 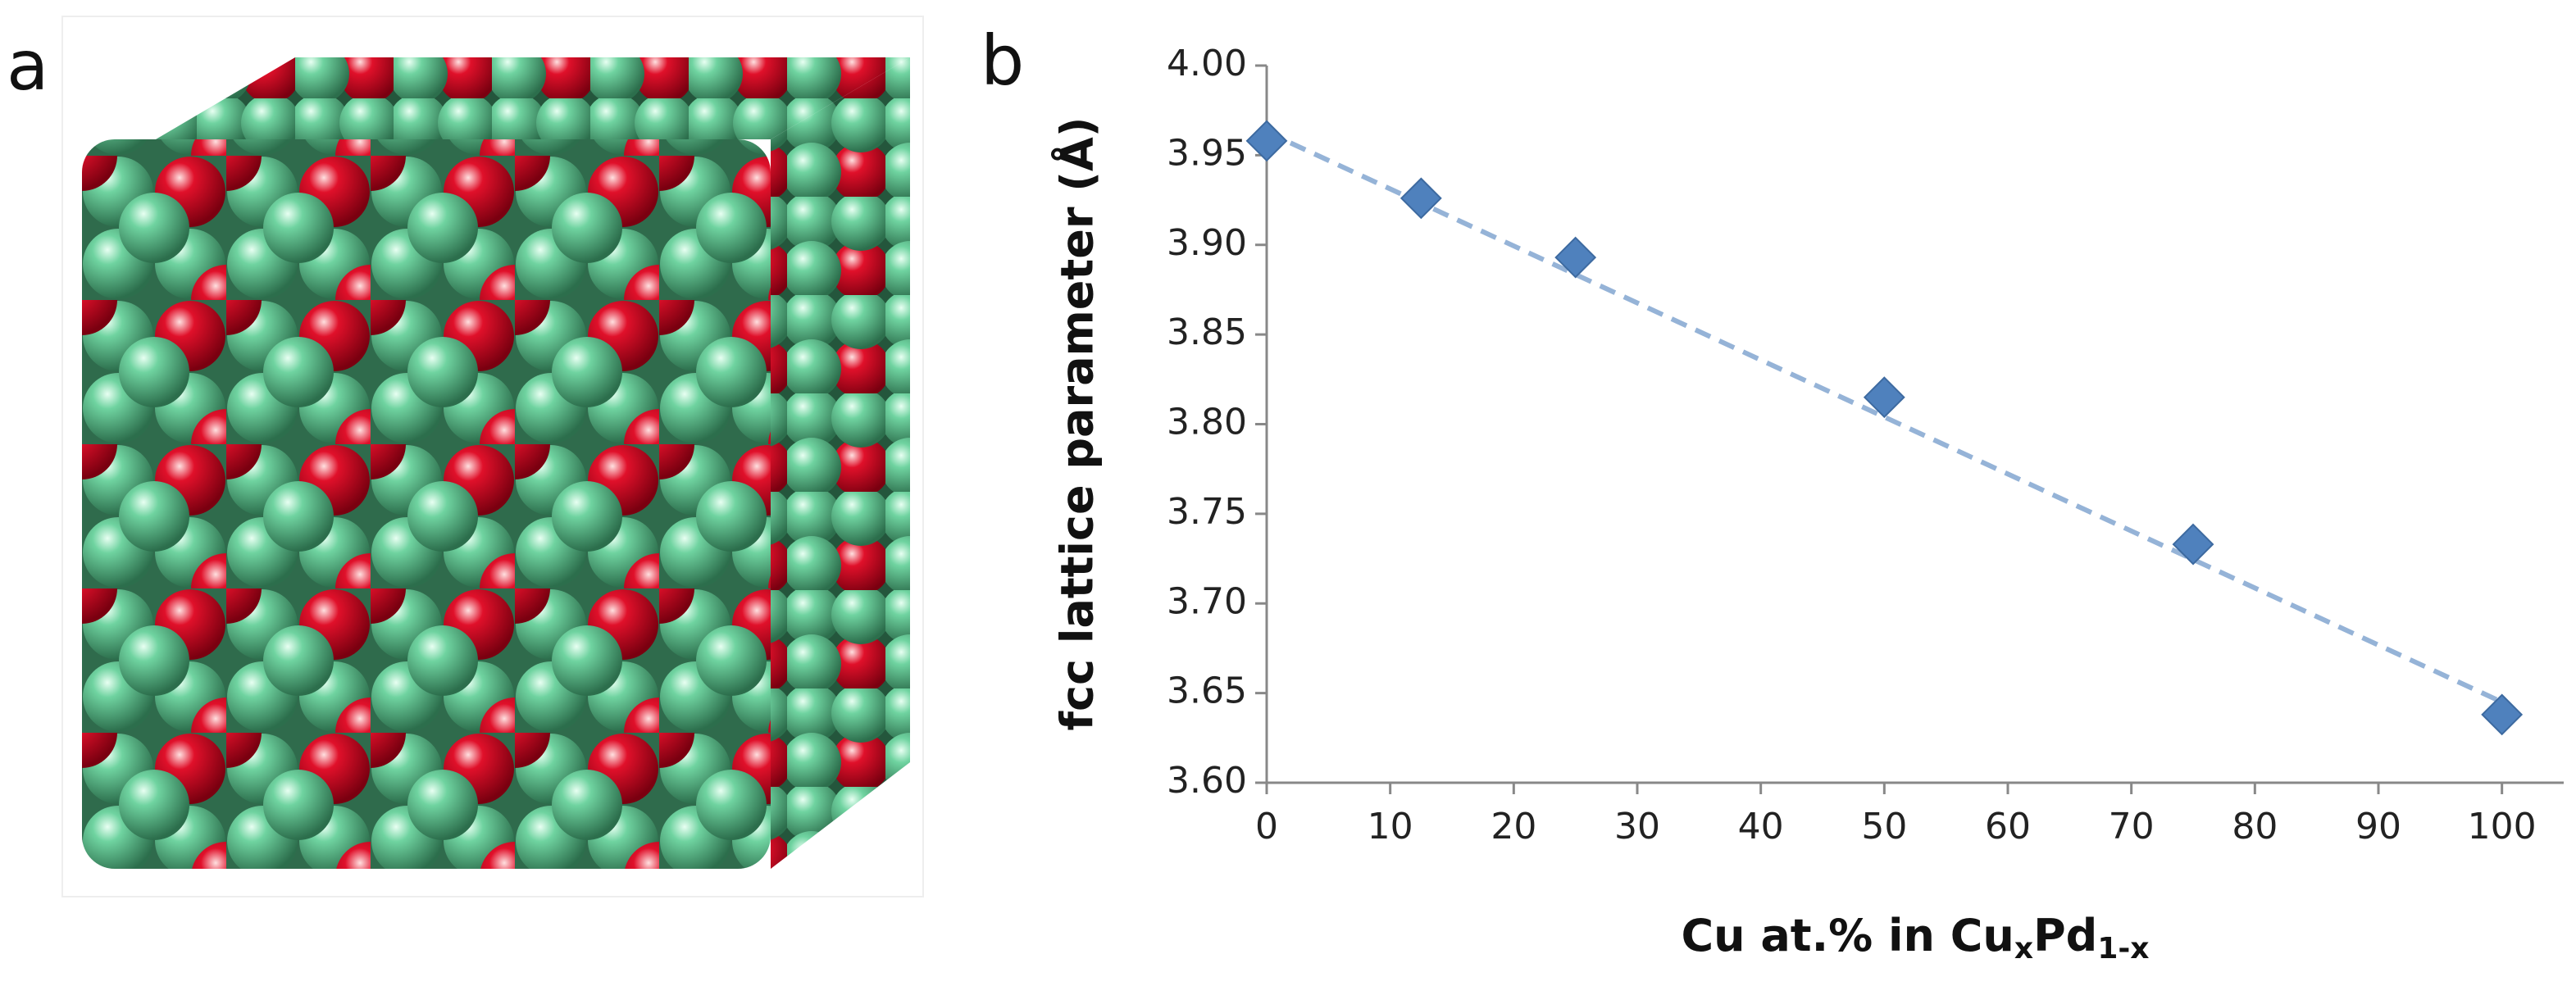 I want to click on x-tick-label: 70, so click(x=2132, y=826).